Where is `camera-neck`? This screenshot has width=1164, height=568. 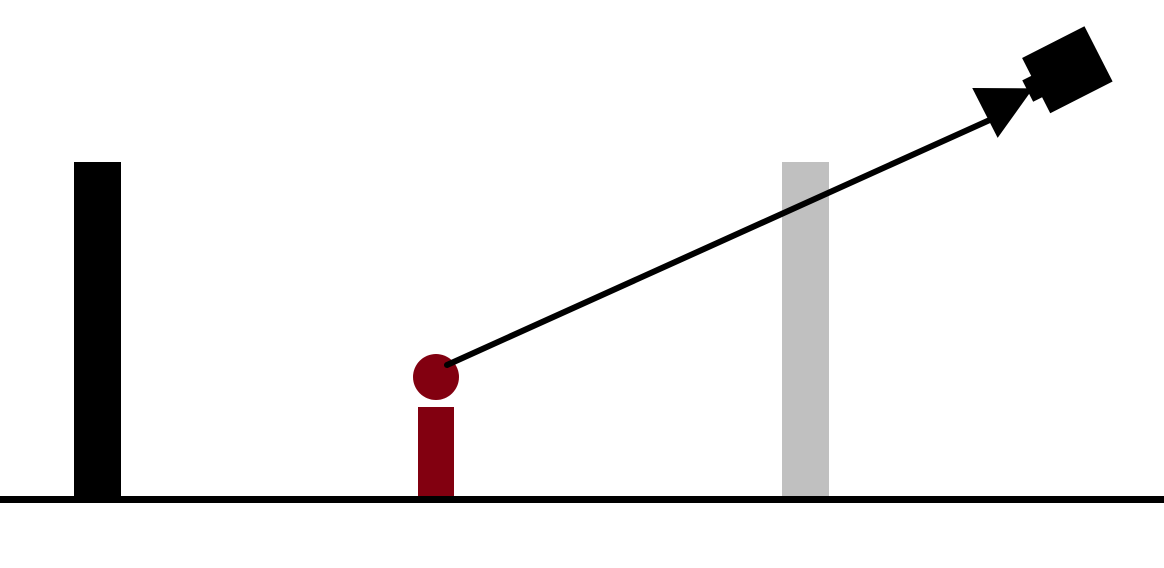
camera-neck is located at coordinates (1034, 88).